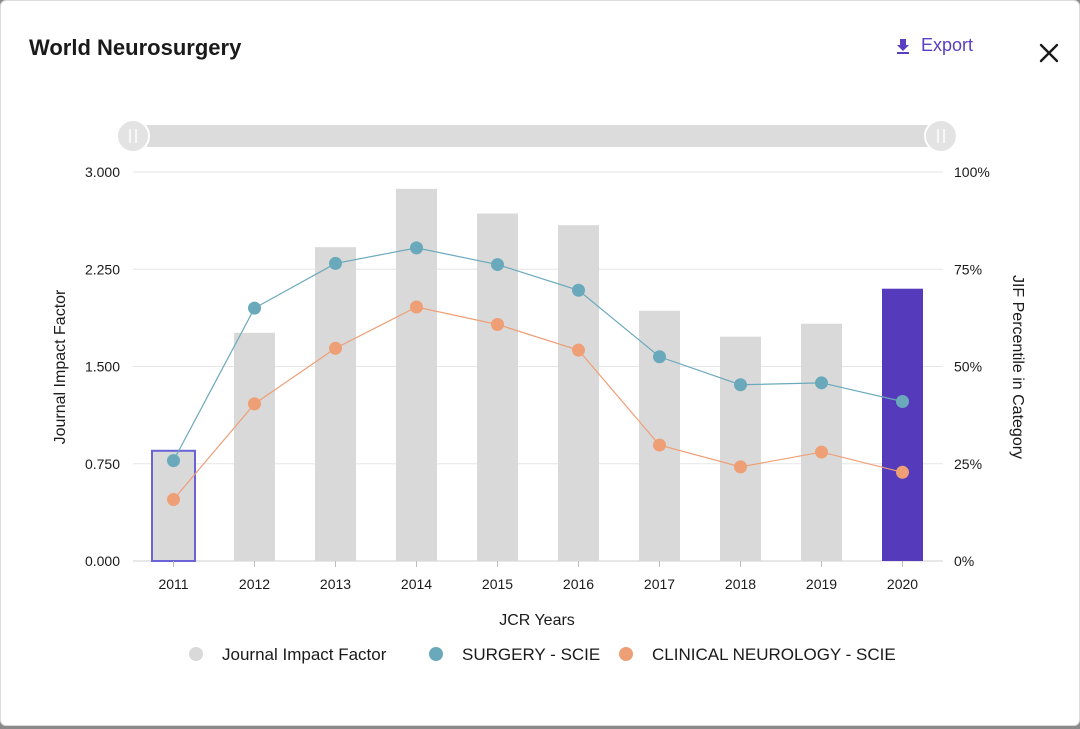 The image size is (1080, 729). I want to click on point-clinical-neurology-scie-2017, so click(659, 445).